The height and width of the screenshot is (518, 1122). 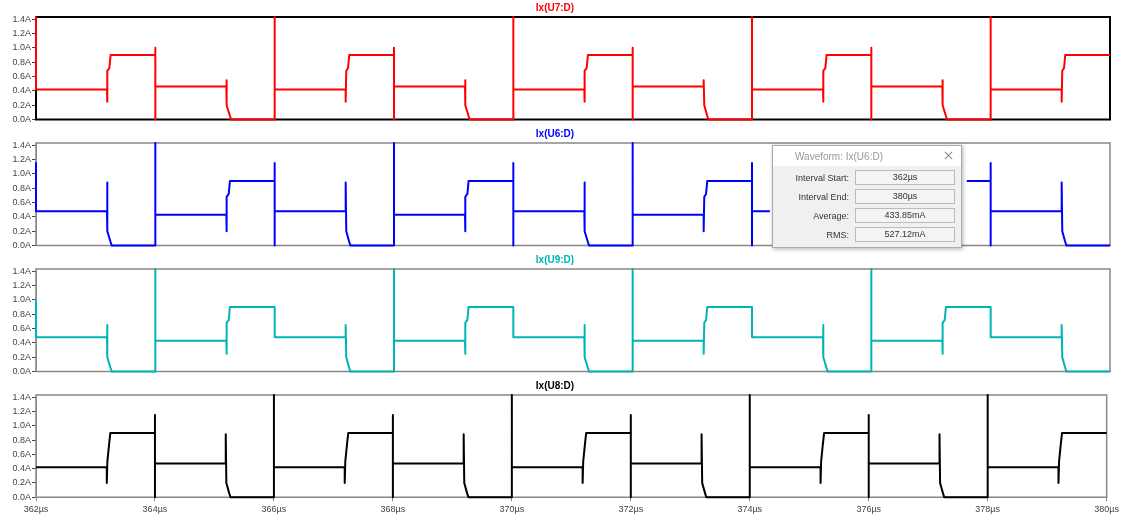 I want to click on chart-title: Ix(U6:D), so click(x=555, y=133).